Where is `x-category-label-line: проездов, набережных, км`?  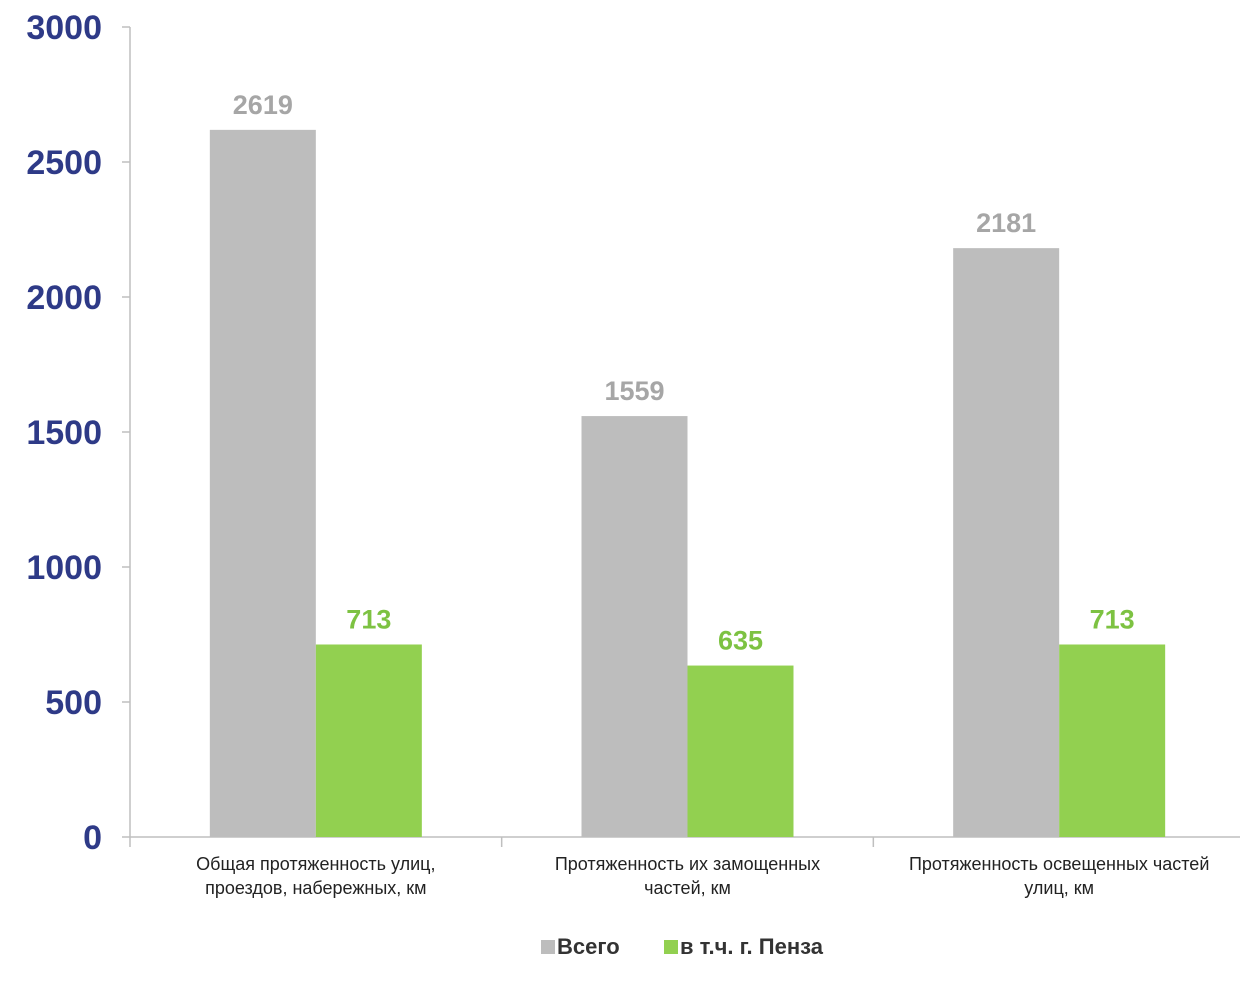 x-category-label-line: проездов, набережных, км is located at coordinates (315, 888).